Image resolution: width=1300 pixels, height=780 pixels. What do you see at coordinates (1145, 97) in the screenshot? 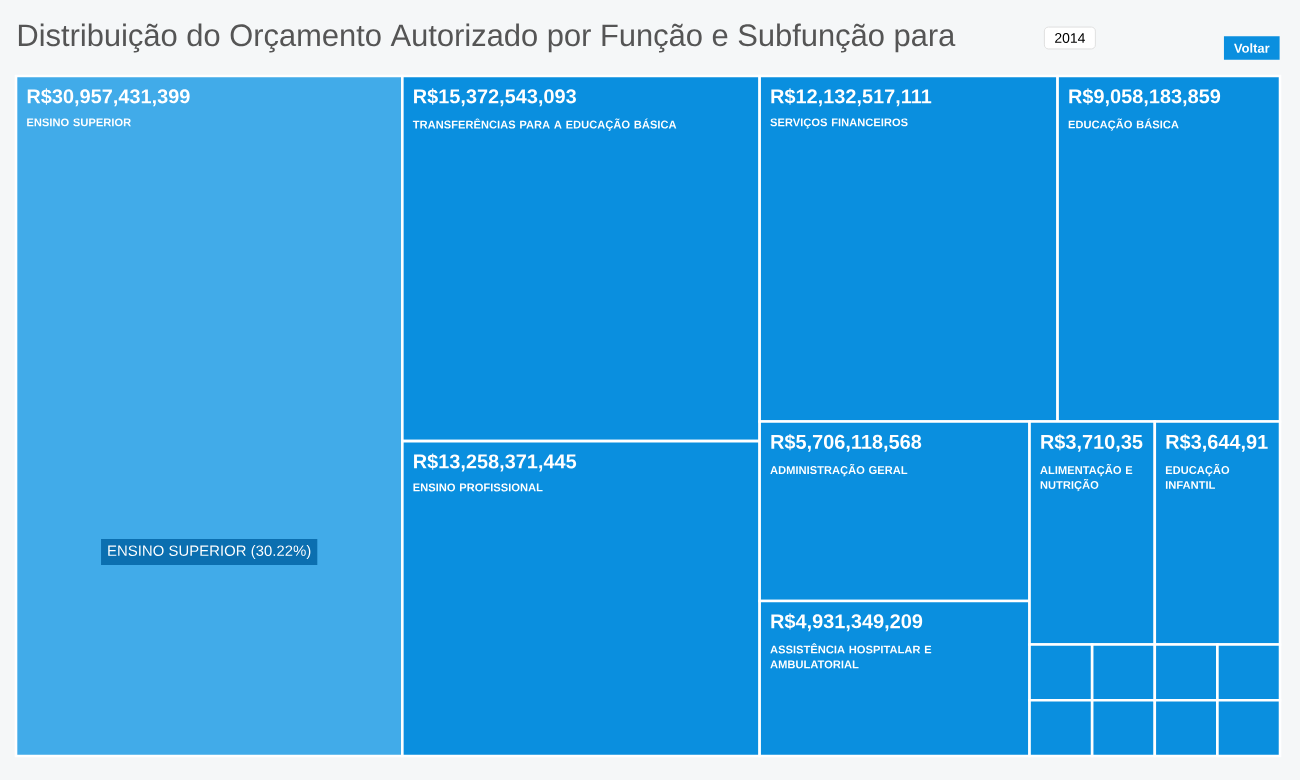
I see `data-label: R$9,058,183,859` at bounding box center [1145, 97].